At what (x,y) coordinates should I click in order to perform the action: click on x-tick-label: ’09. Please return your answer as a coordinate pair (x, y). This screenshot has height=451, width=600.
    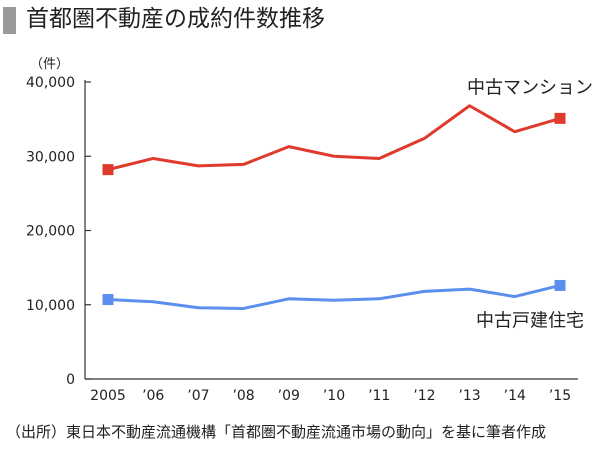
    Looking at the image, I should click on (289, 396).